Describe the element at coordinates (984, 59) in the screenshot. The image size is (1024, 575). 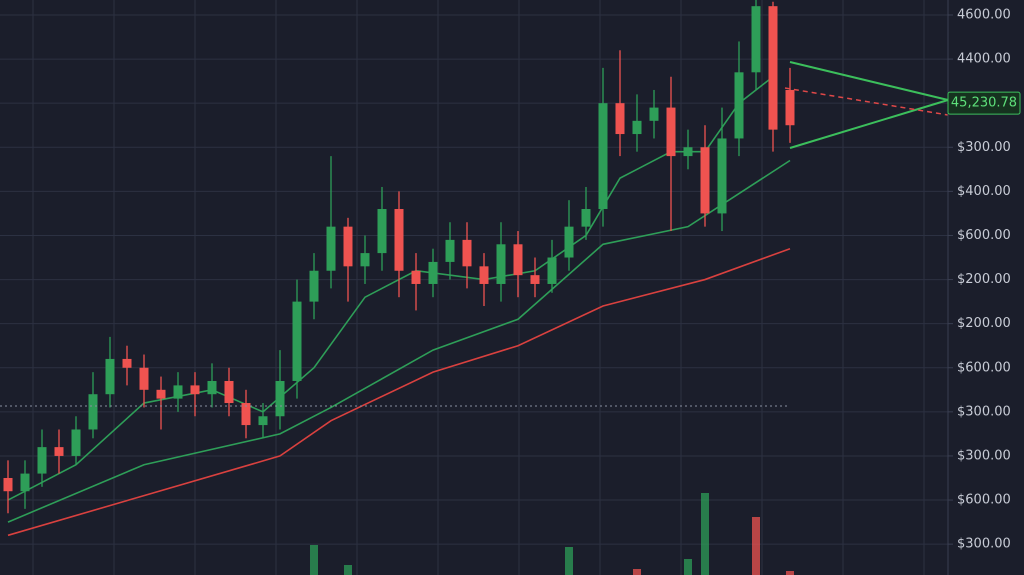
I see `y-tick-label: 4400.00` at that location.